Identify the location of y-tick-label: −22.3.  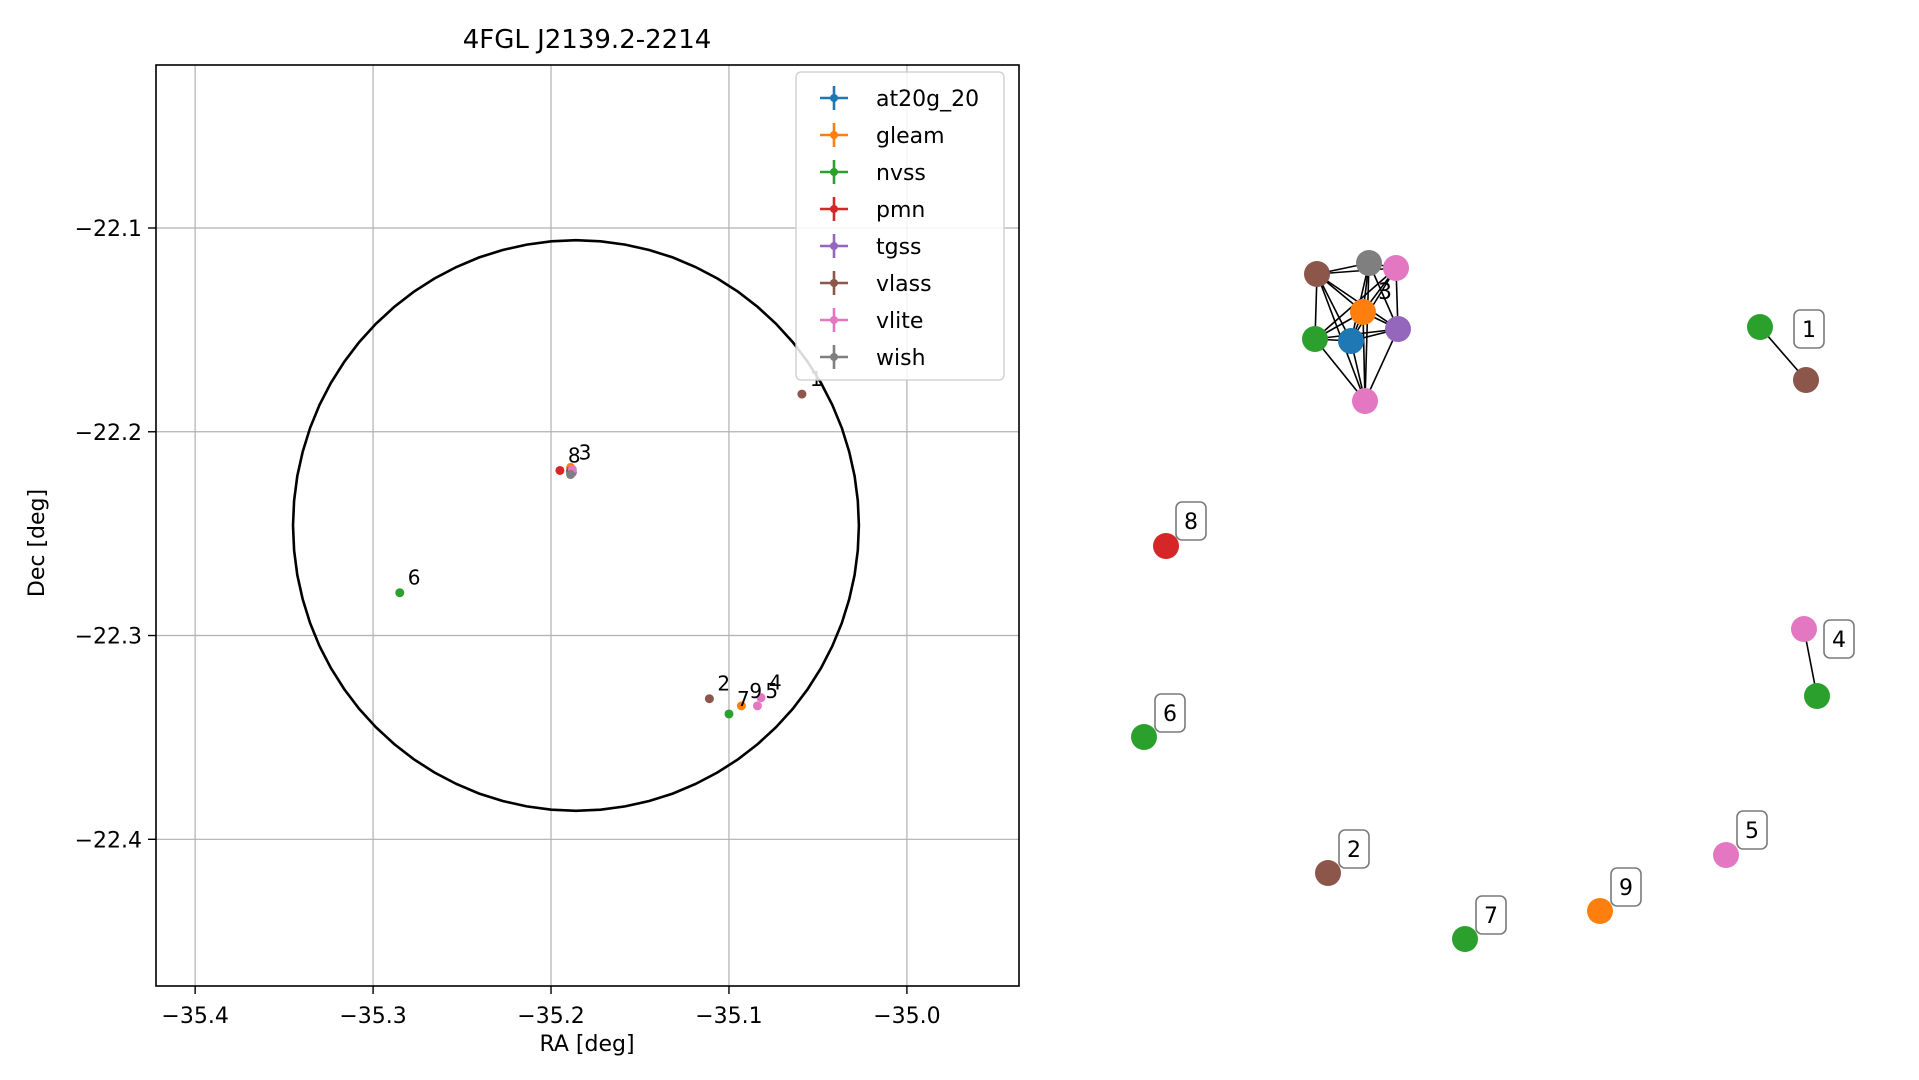
(108, 637).